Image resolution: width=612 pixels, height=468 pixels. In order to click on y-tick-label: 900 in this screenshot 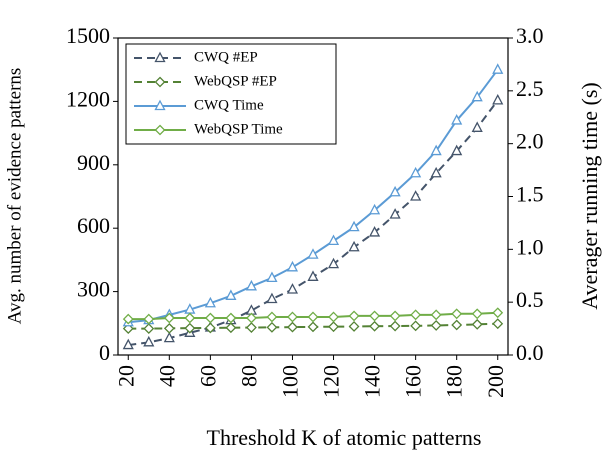, I will do `click(93, 162)`.